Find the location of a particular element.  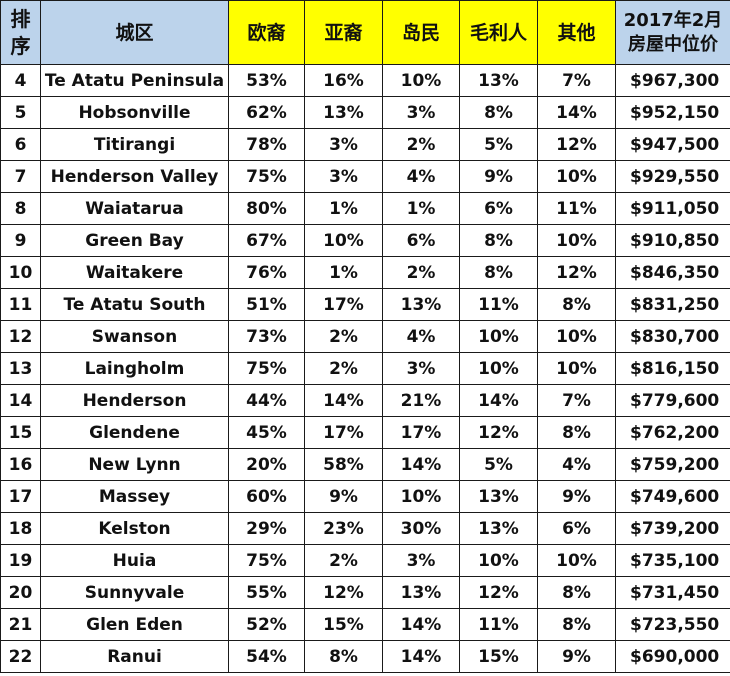

cell-asian: 9% is located at coordinates (343, 496).